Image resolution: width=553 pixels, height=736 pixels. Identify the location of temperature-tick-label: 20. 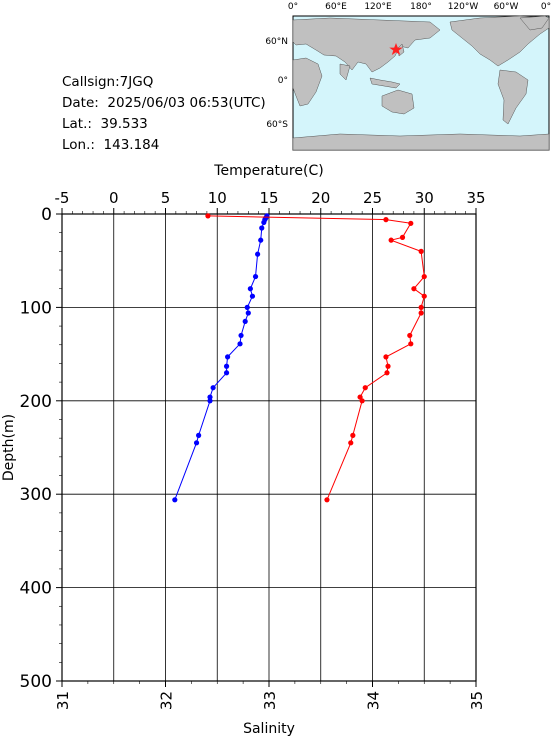
(320, 198).